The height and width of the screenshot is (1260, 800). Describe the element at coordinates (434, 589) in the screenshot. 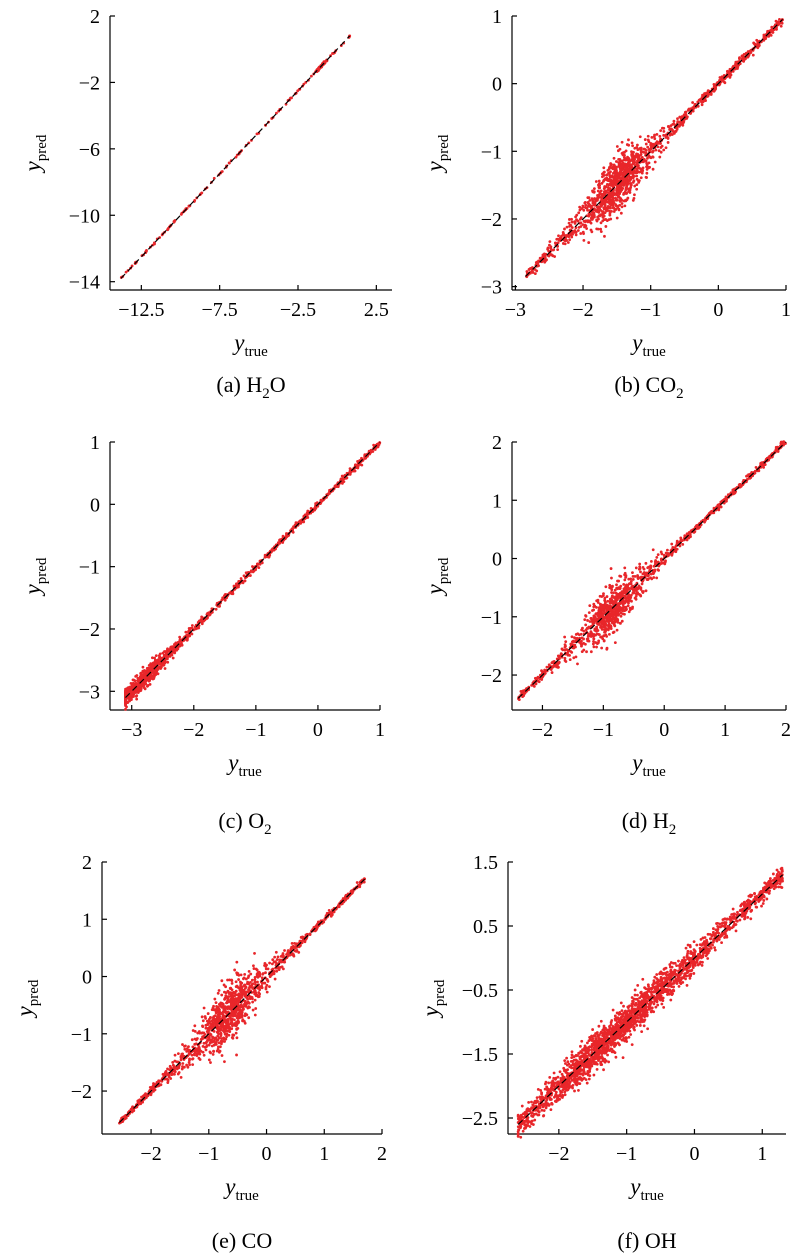

I see `y-axis-label-main: y` at that location.